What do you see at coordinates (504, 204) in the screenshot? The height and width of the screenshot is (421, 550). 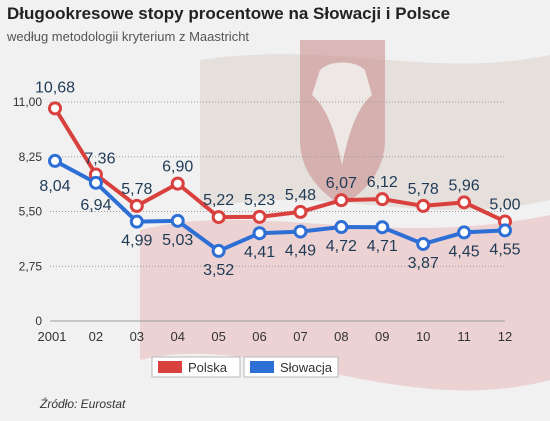 I see `data-label-polska: 5,00` at bounding box center [504, 204].